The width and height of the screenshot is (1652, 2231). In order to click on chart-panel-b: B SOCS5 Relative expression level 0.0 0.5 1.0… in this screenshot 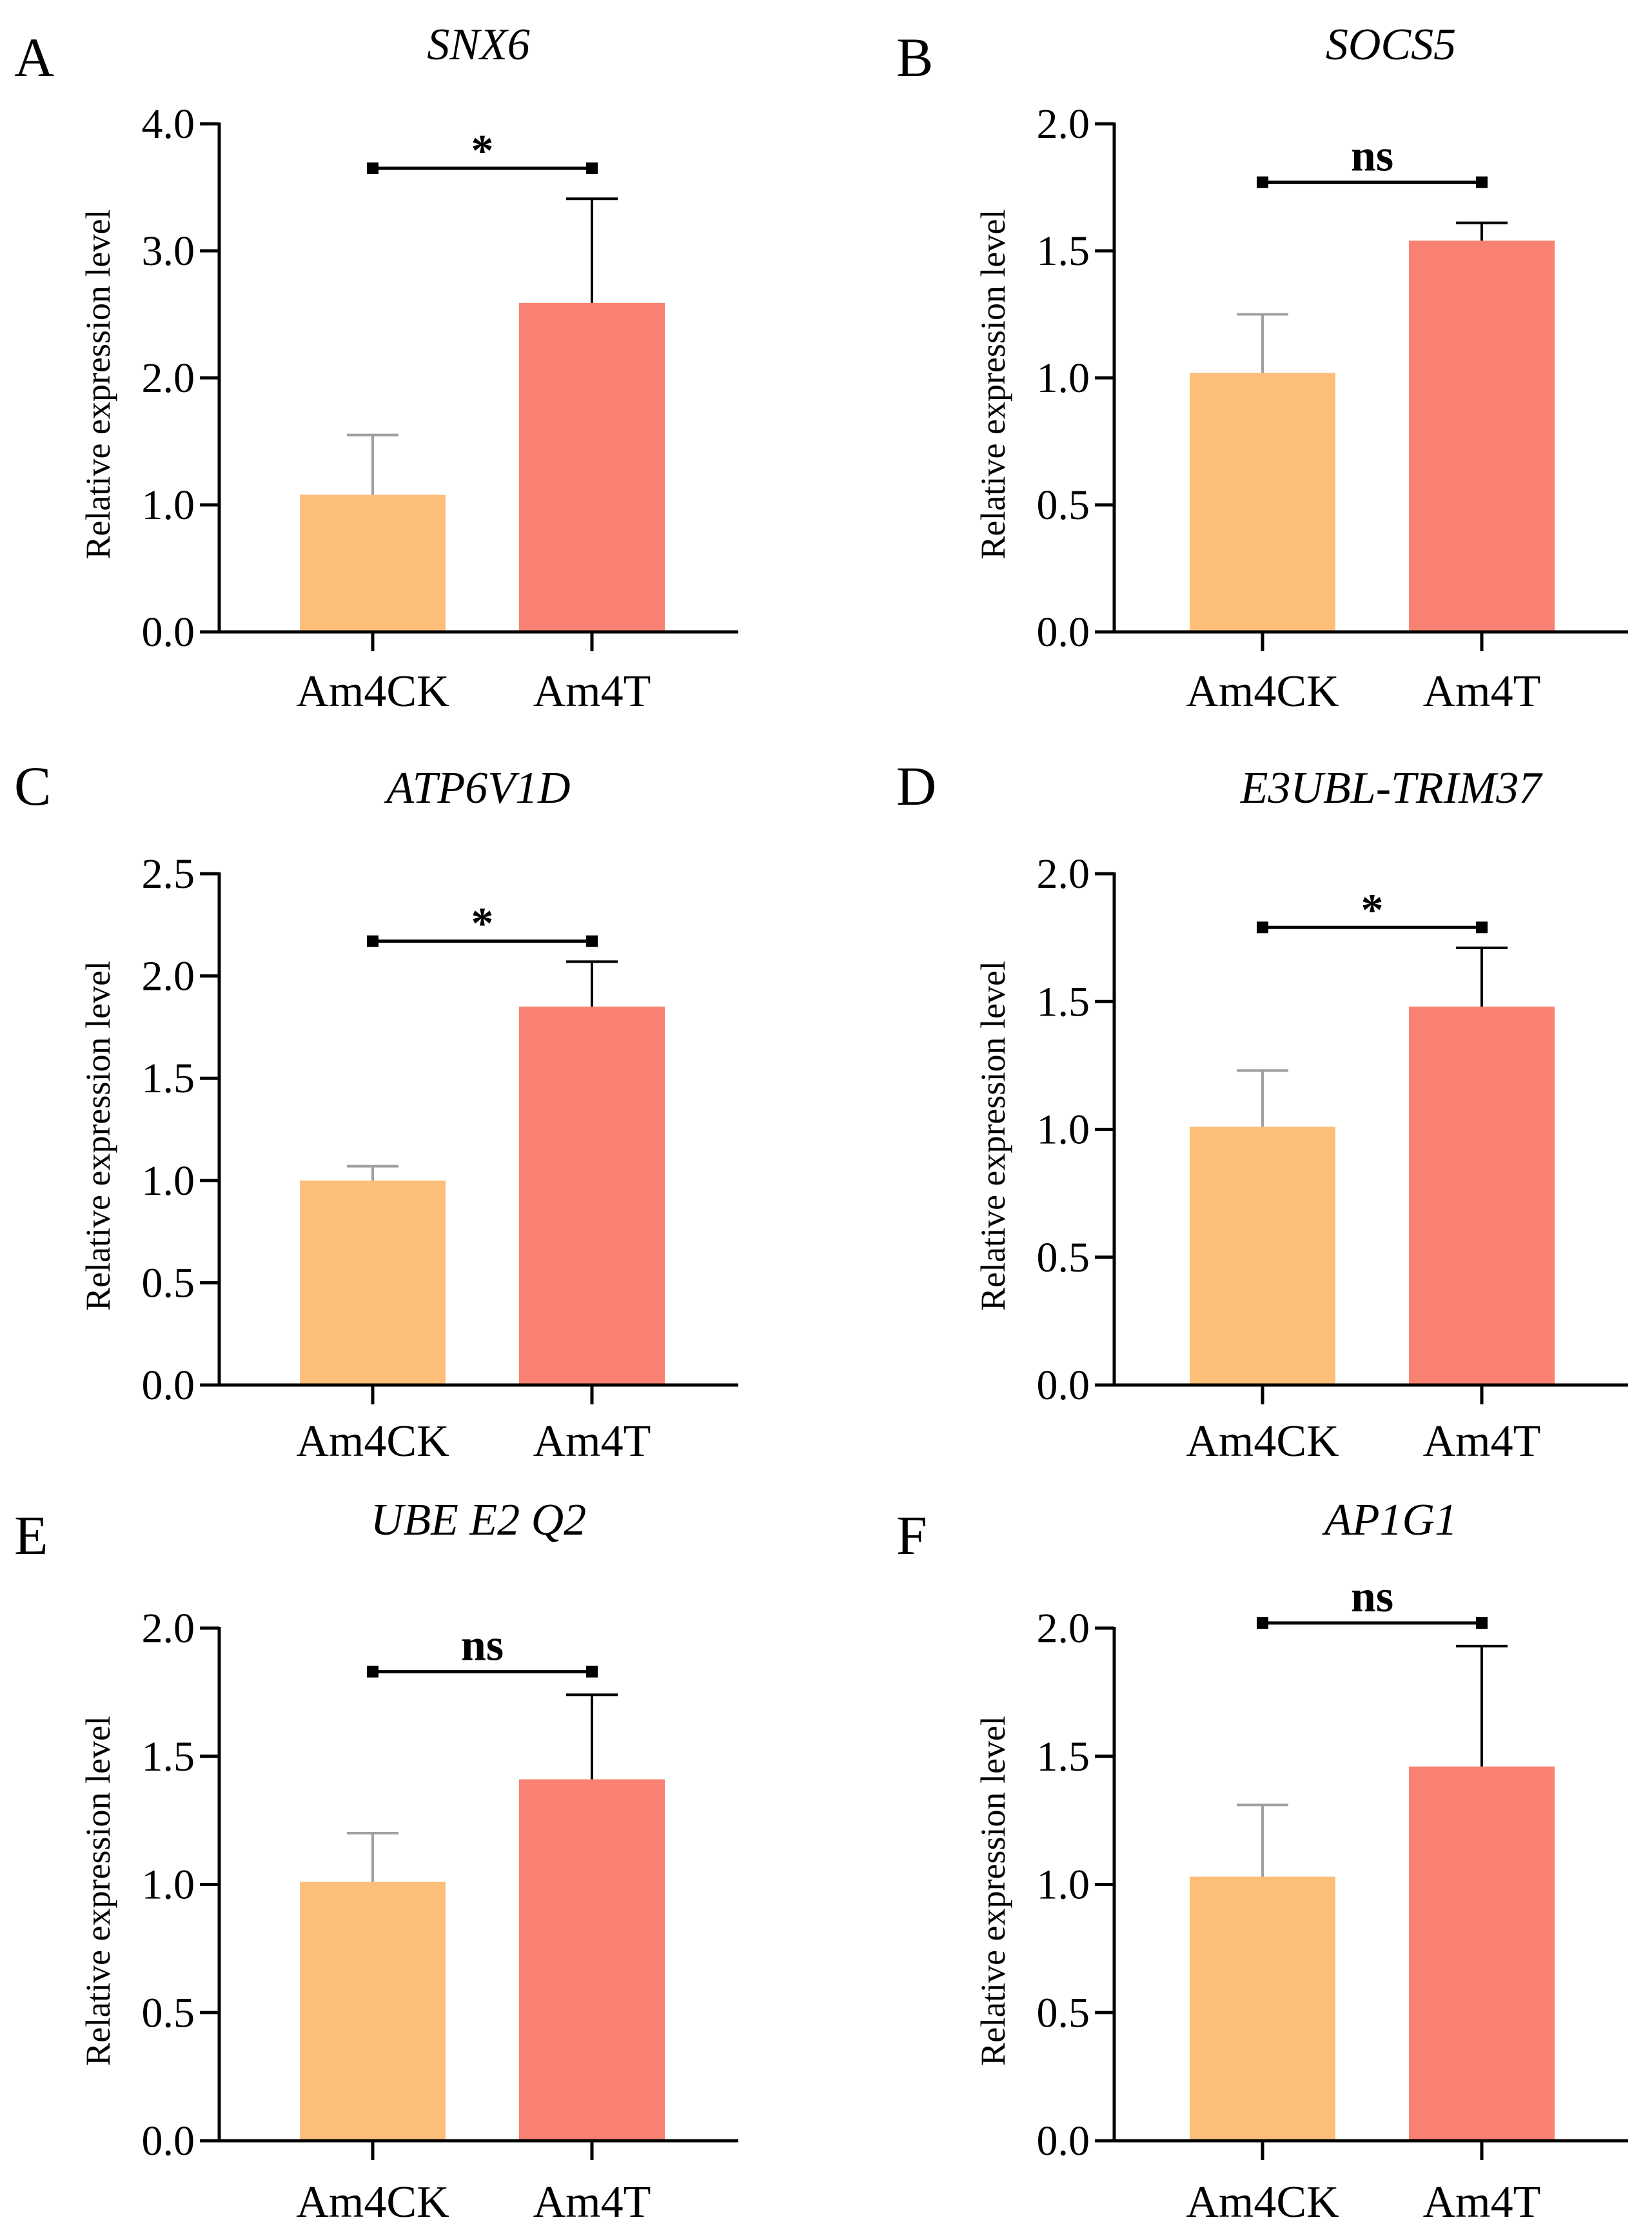, I will do `click(1262, 368)`.